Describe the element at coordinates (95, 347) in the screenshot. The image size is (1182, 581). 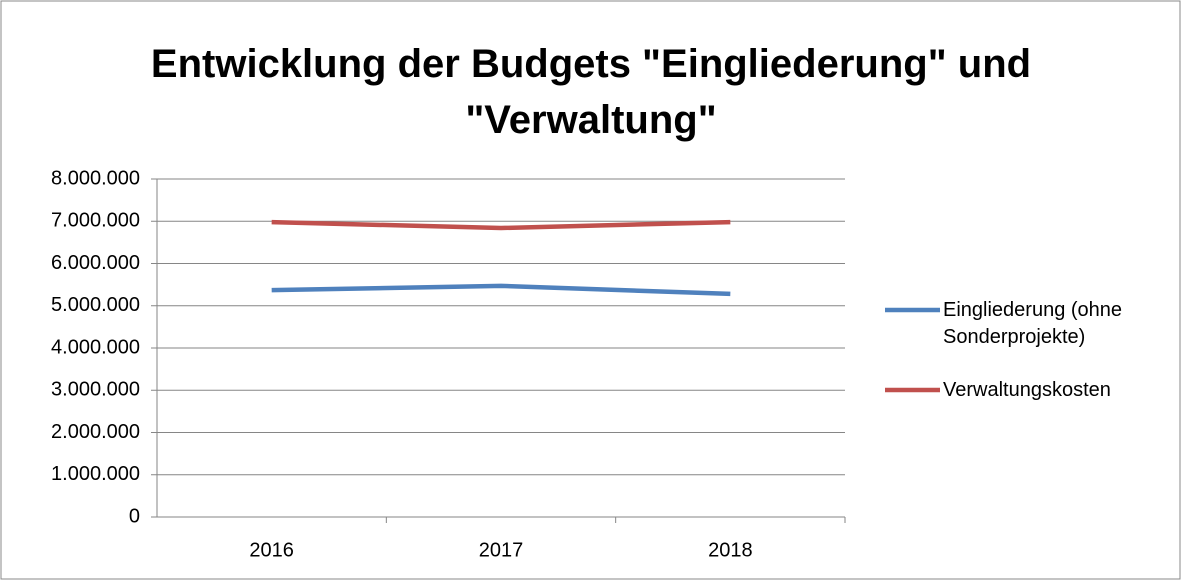
I see `y-tick-label: 4.000.000` at that location.